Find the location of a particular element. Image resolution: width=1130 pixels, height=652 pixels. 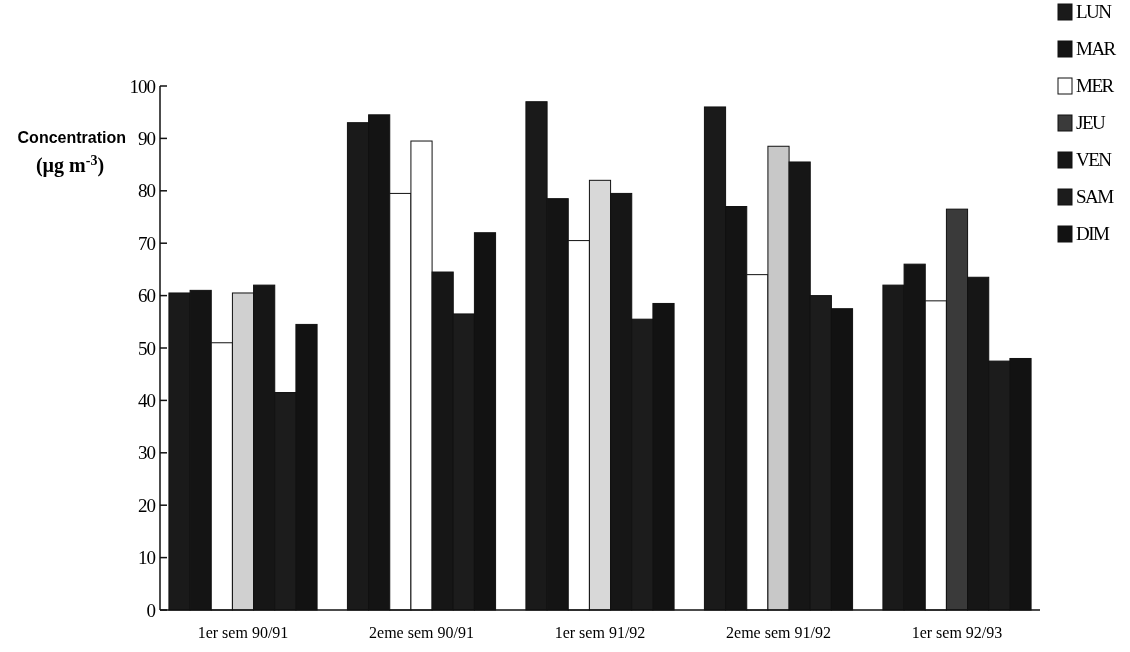

y-tick-label: 90 is located at coordinates (147, 139).